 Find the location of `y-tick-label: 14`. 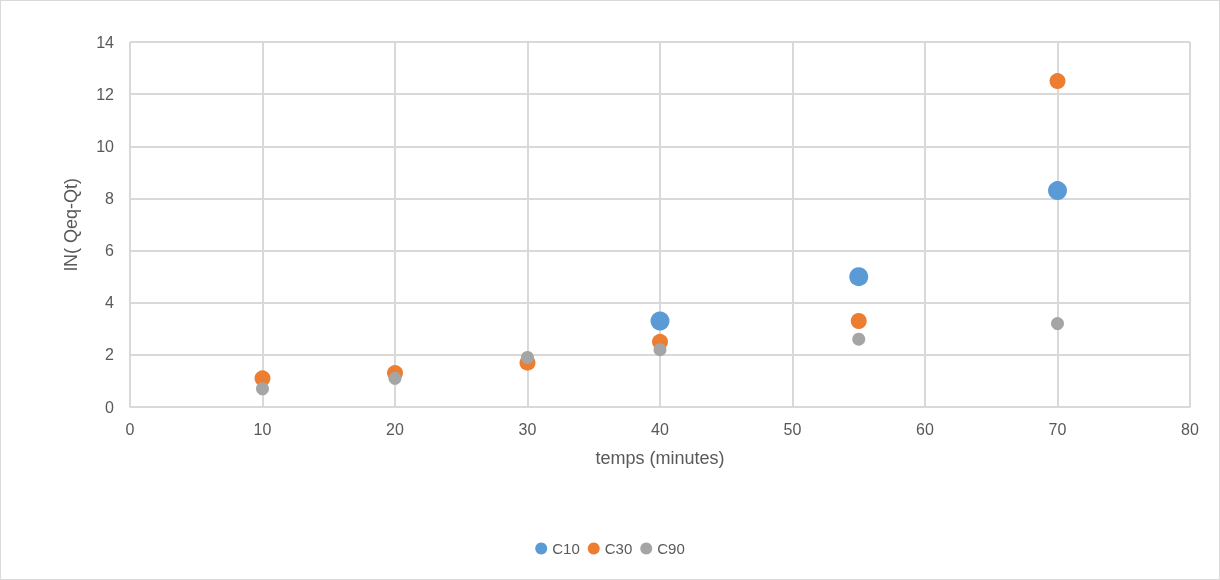

y-tick-label: 14 is located at coordinates (105, 42).